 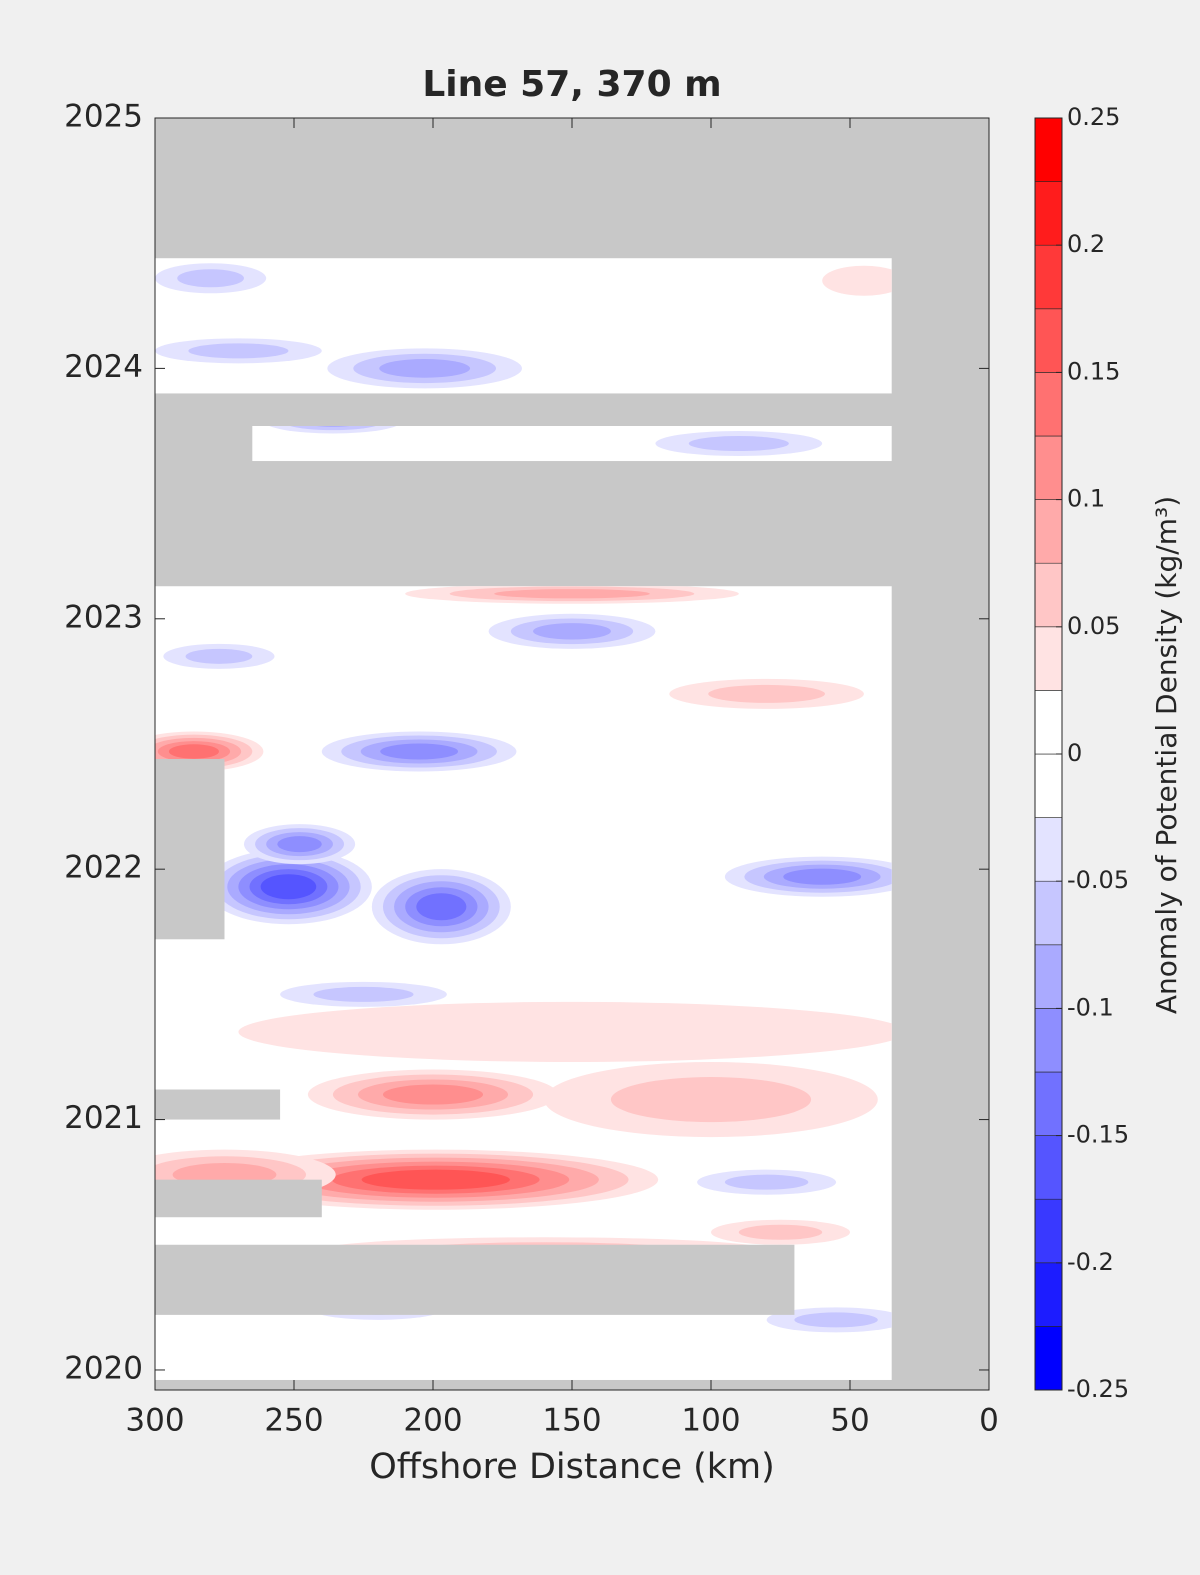 I want to click on colorbar-tick-label: -0.25, so click(x=1098, y=1389).